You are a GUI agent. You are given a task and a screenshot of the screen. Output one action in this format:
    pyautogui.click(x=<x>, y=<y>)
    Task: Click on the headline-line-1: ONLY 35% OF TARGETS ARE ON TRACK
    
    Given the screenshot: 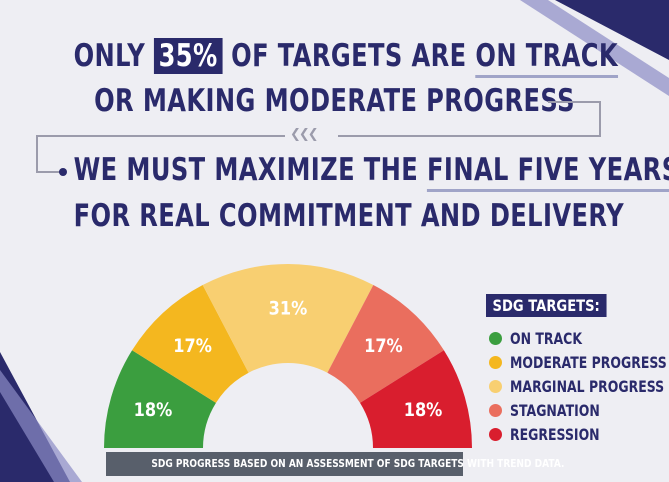 What is the action you would take?
    pyautogui.click(x=346, y=58)
    